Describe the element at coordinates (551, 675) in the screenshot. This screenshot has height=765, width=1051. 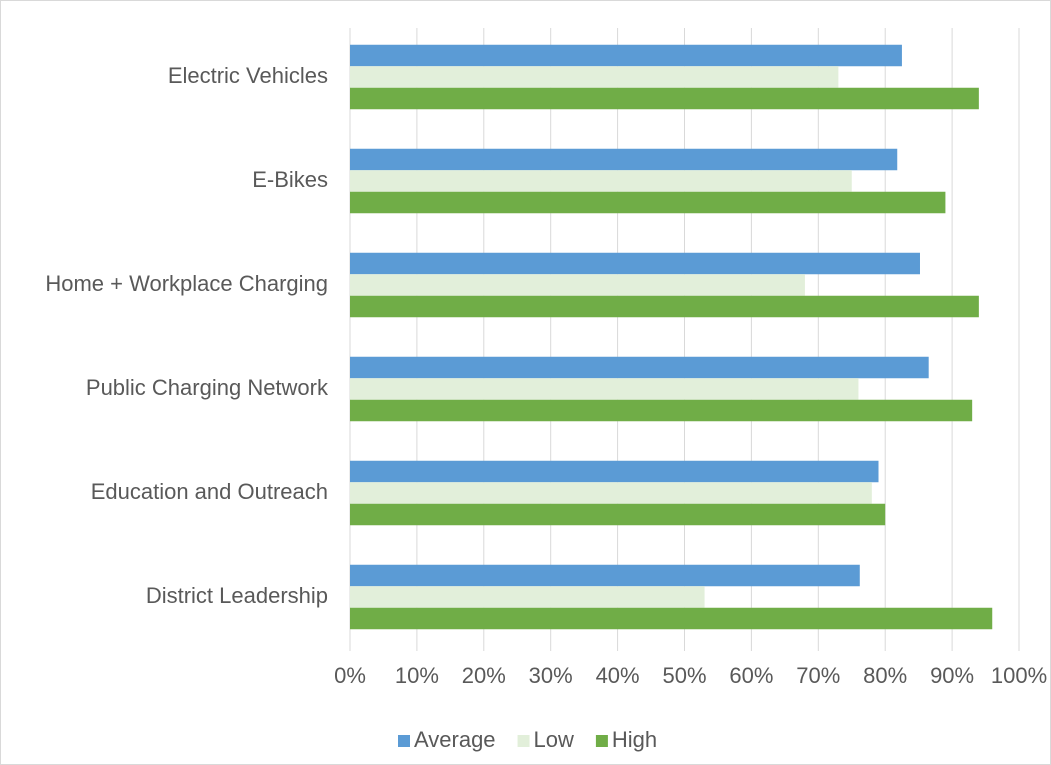
I see `x-tick-label: 30%` at that location.